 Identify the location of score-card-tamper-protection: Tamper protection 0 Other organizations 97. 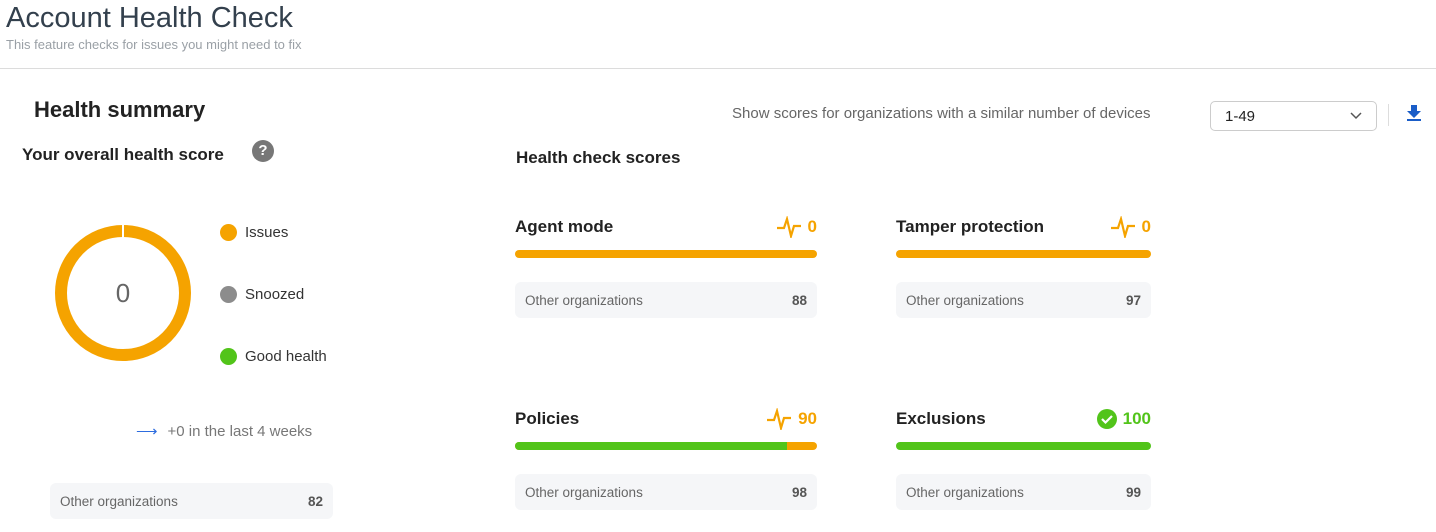
(1023, 266).